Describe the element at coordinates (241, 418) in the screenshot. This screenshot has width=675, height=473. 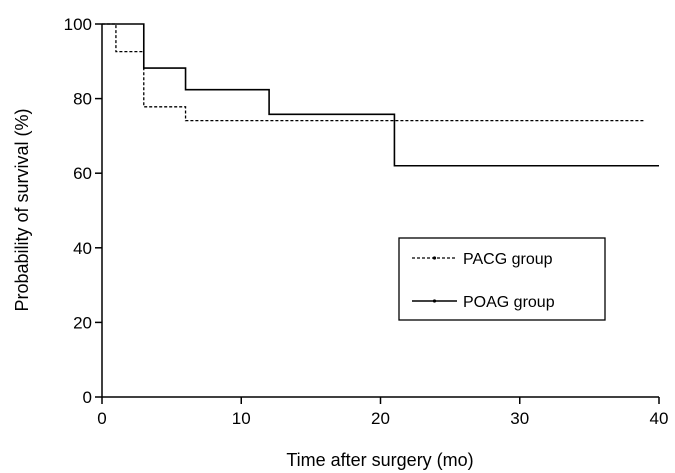
I see `x-tick-label: 10` at that location.